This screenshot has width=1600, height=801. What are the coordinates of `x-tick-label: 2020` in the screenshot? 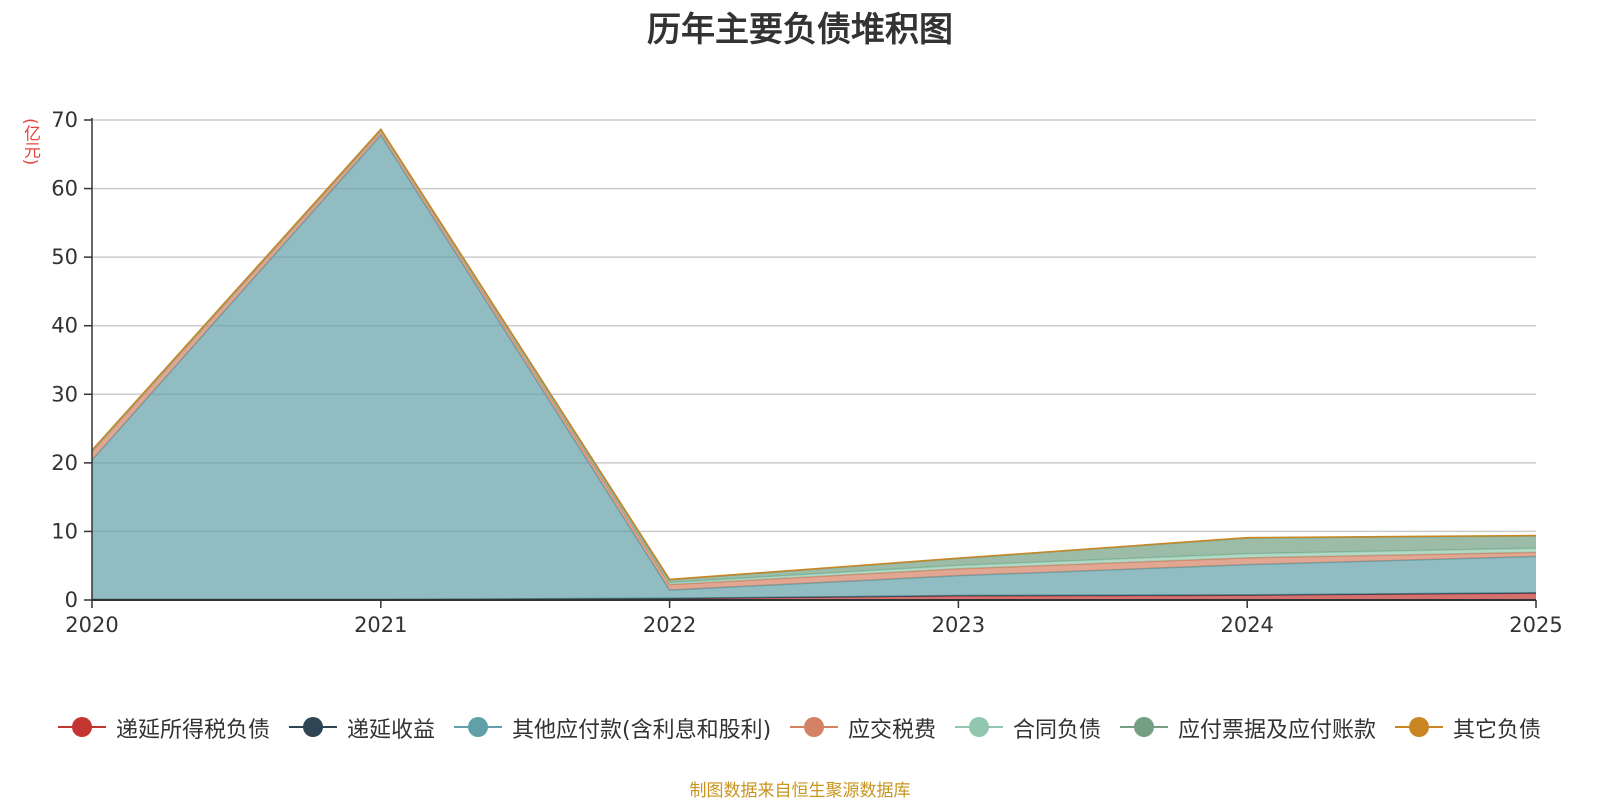 It's located at (91, 625).